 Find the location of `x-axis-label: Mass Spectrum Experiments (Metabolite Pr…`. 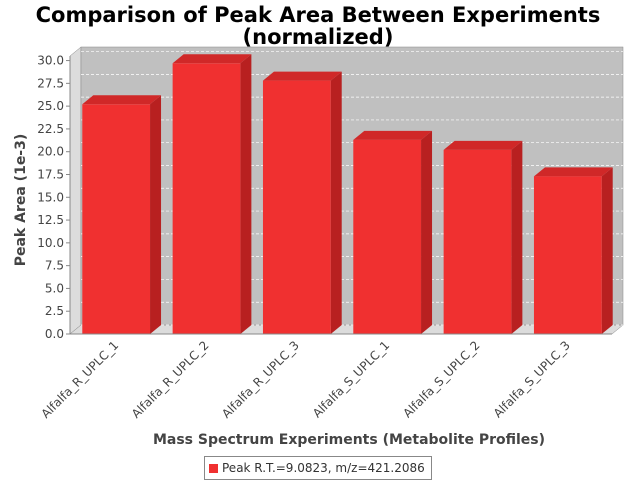

x-axis-label: Mass Spectrum Experiments (Metabolite Pr… is located at coordinates (349, 440).